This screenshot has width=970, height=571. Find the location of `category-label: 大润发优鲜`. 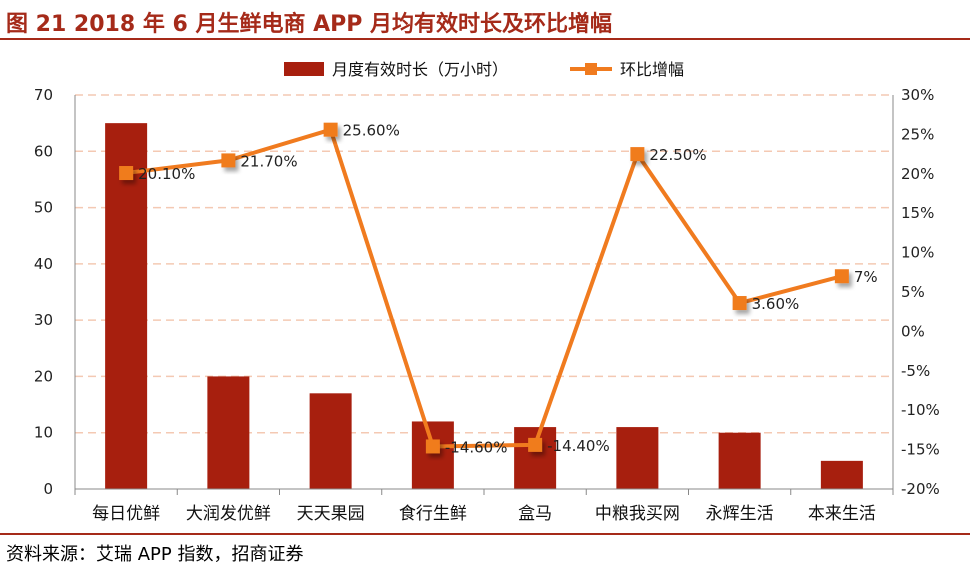

category-label: 大润发优鲜 is located at coordinates (228, 514).